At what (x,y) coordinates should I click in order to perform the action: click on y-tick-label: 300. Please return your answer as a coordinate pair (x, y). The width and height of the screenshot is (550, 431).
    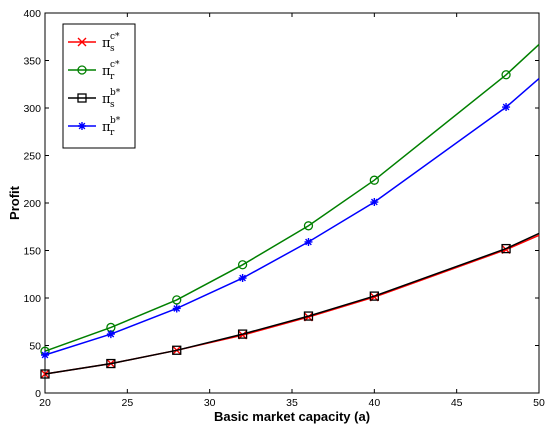
    Looking at the image, I should click on (32, 109).